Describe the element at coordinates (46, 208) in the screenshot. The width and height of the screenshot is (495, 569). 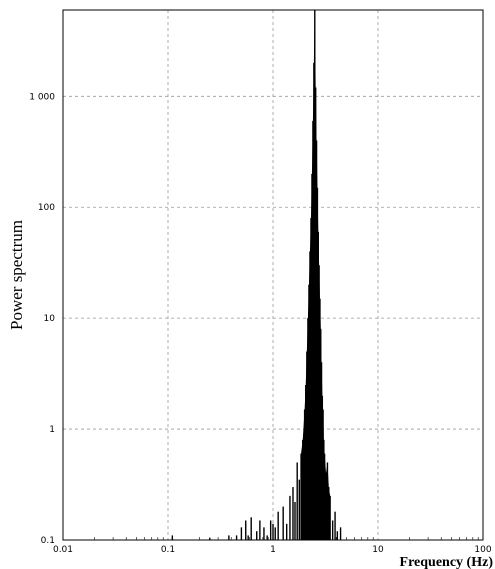
I see `y-tick-label: 100` at that location.